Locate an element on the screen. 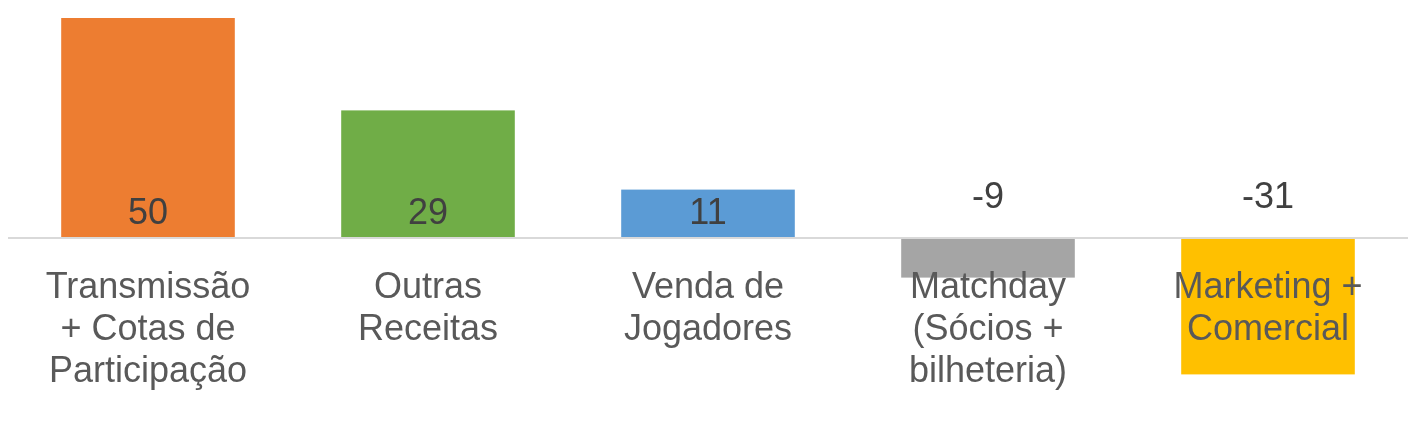 Image resolution: width=1416 pixels, height=446 pixels. x-tick-label: Outras Receitas is located at coordinates (428, 306).